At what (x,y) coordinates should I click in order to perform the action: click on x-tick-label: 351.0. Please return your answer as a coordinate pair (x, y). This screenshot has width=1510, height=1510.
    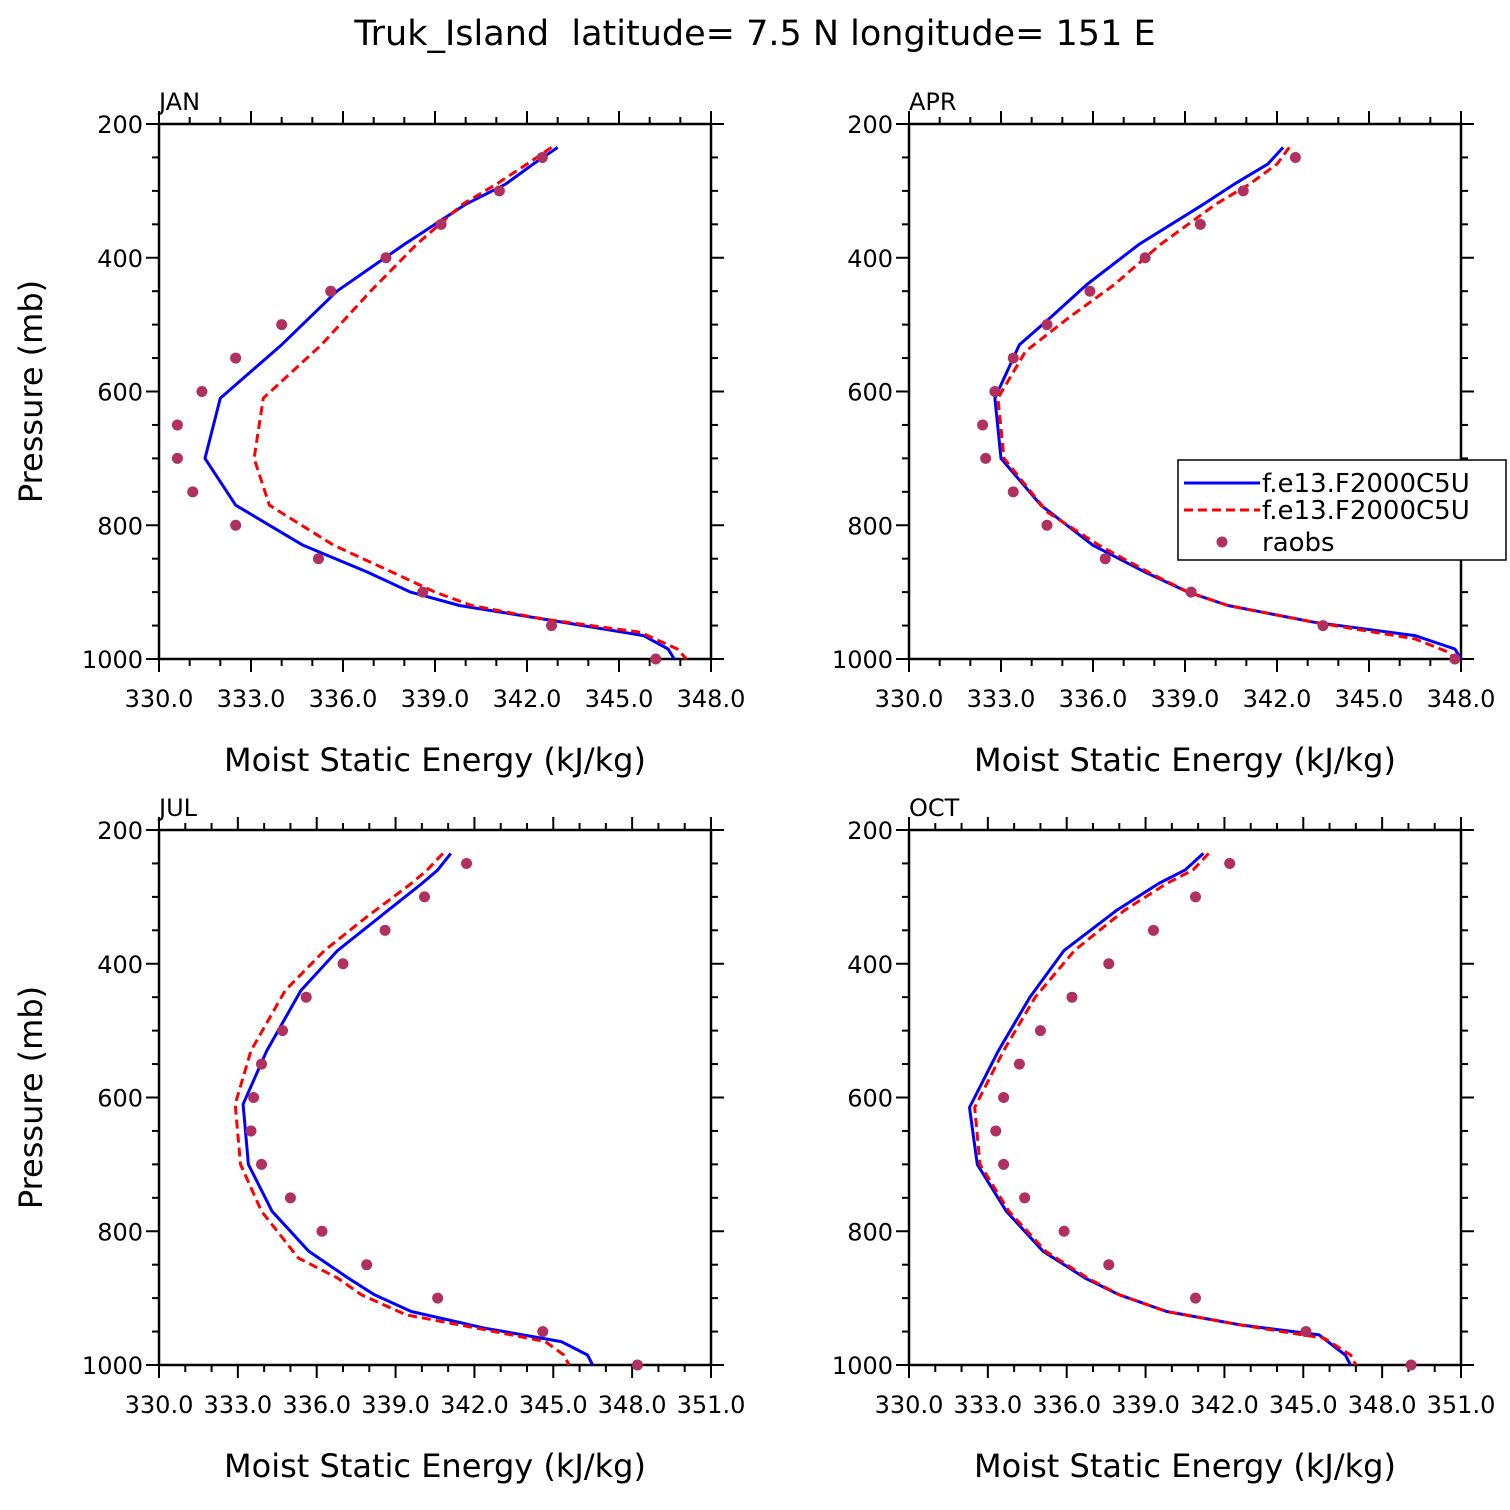
    Looking at the image, I should click on (1461, 1405).